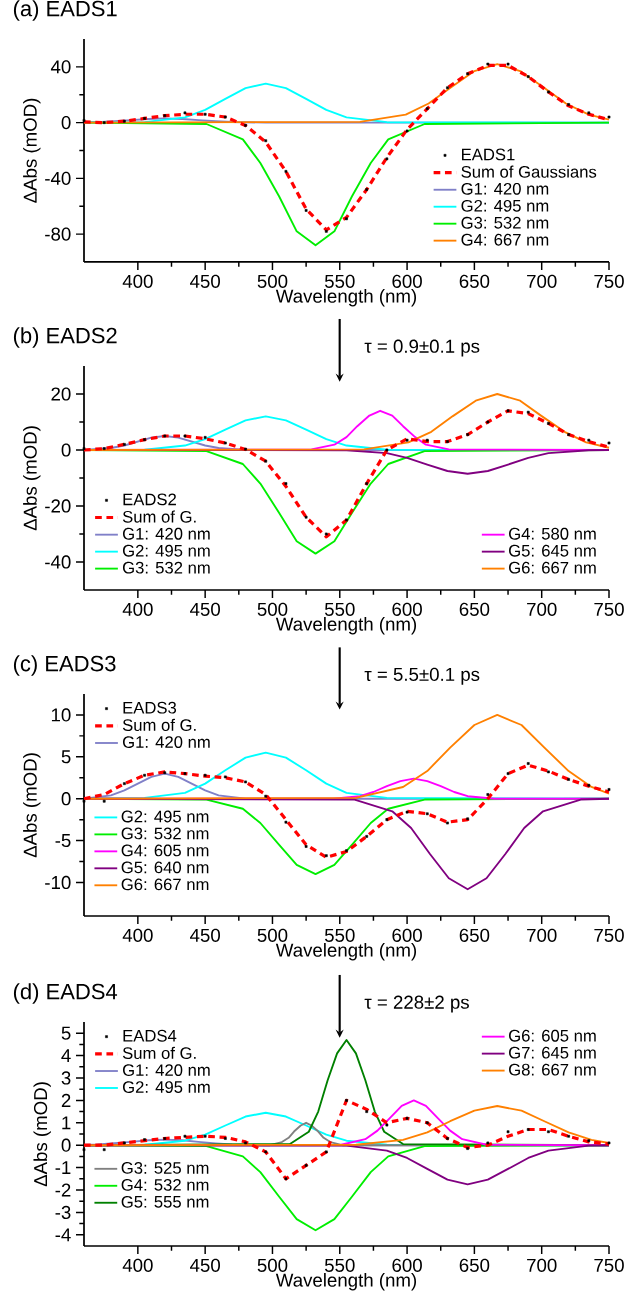  What do you see at coordinates (422, 348) in the screenshot?
I see `text: τ = 0.9±0.1 ps` at bounding box center [422, 348].